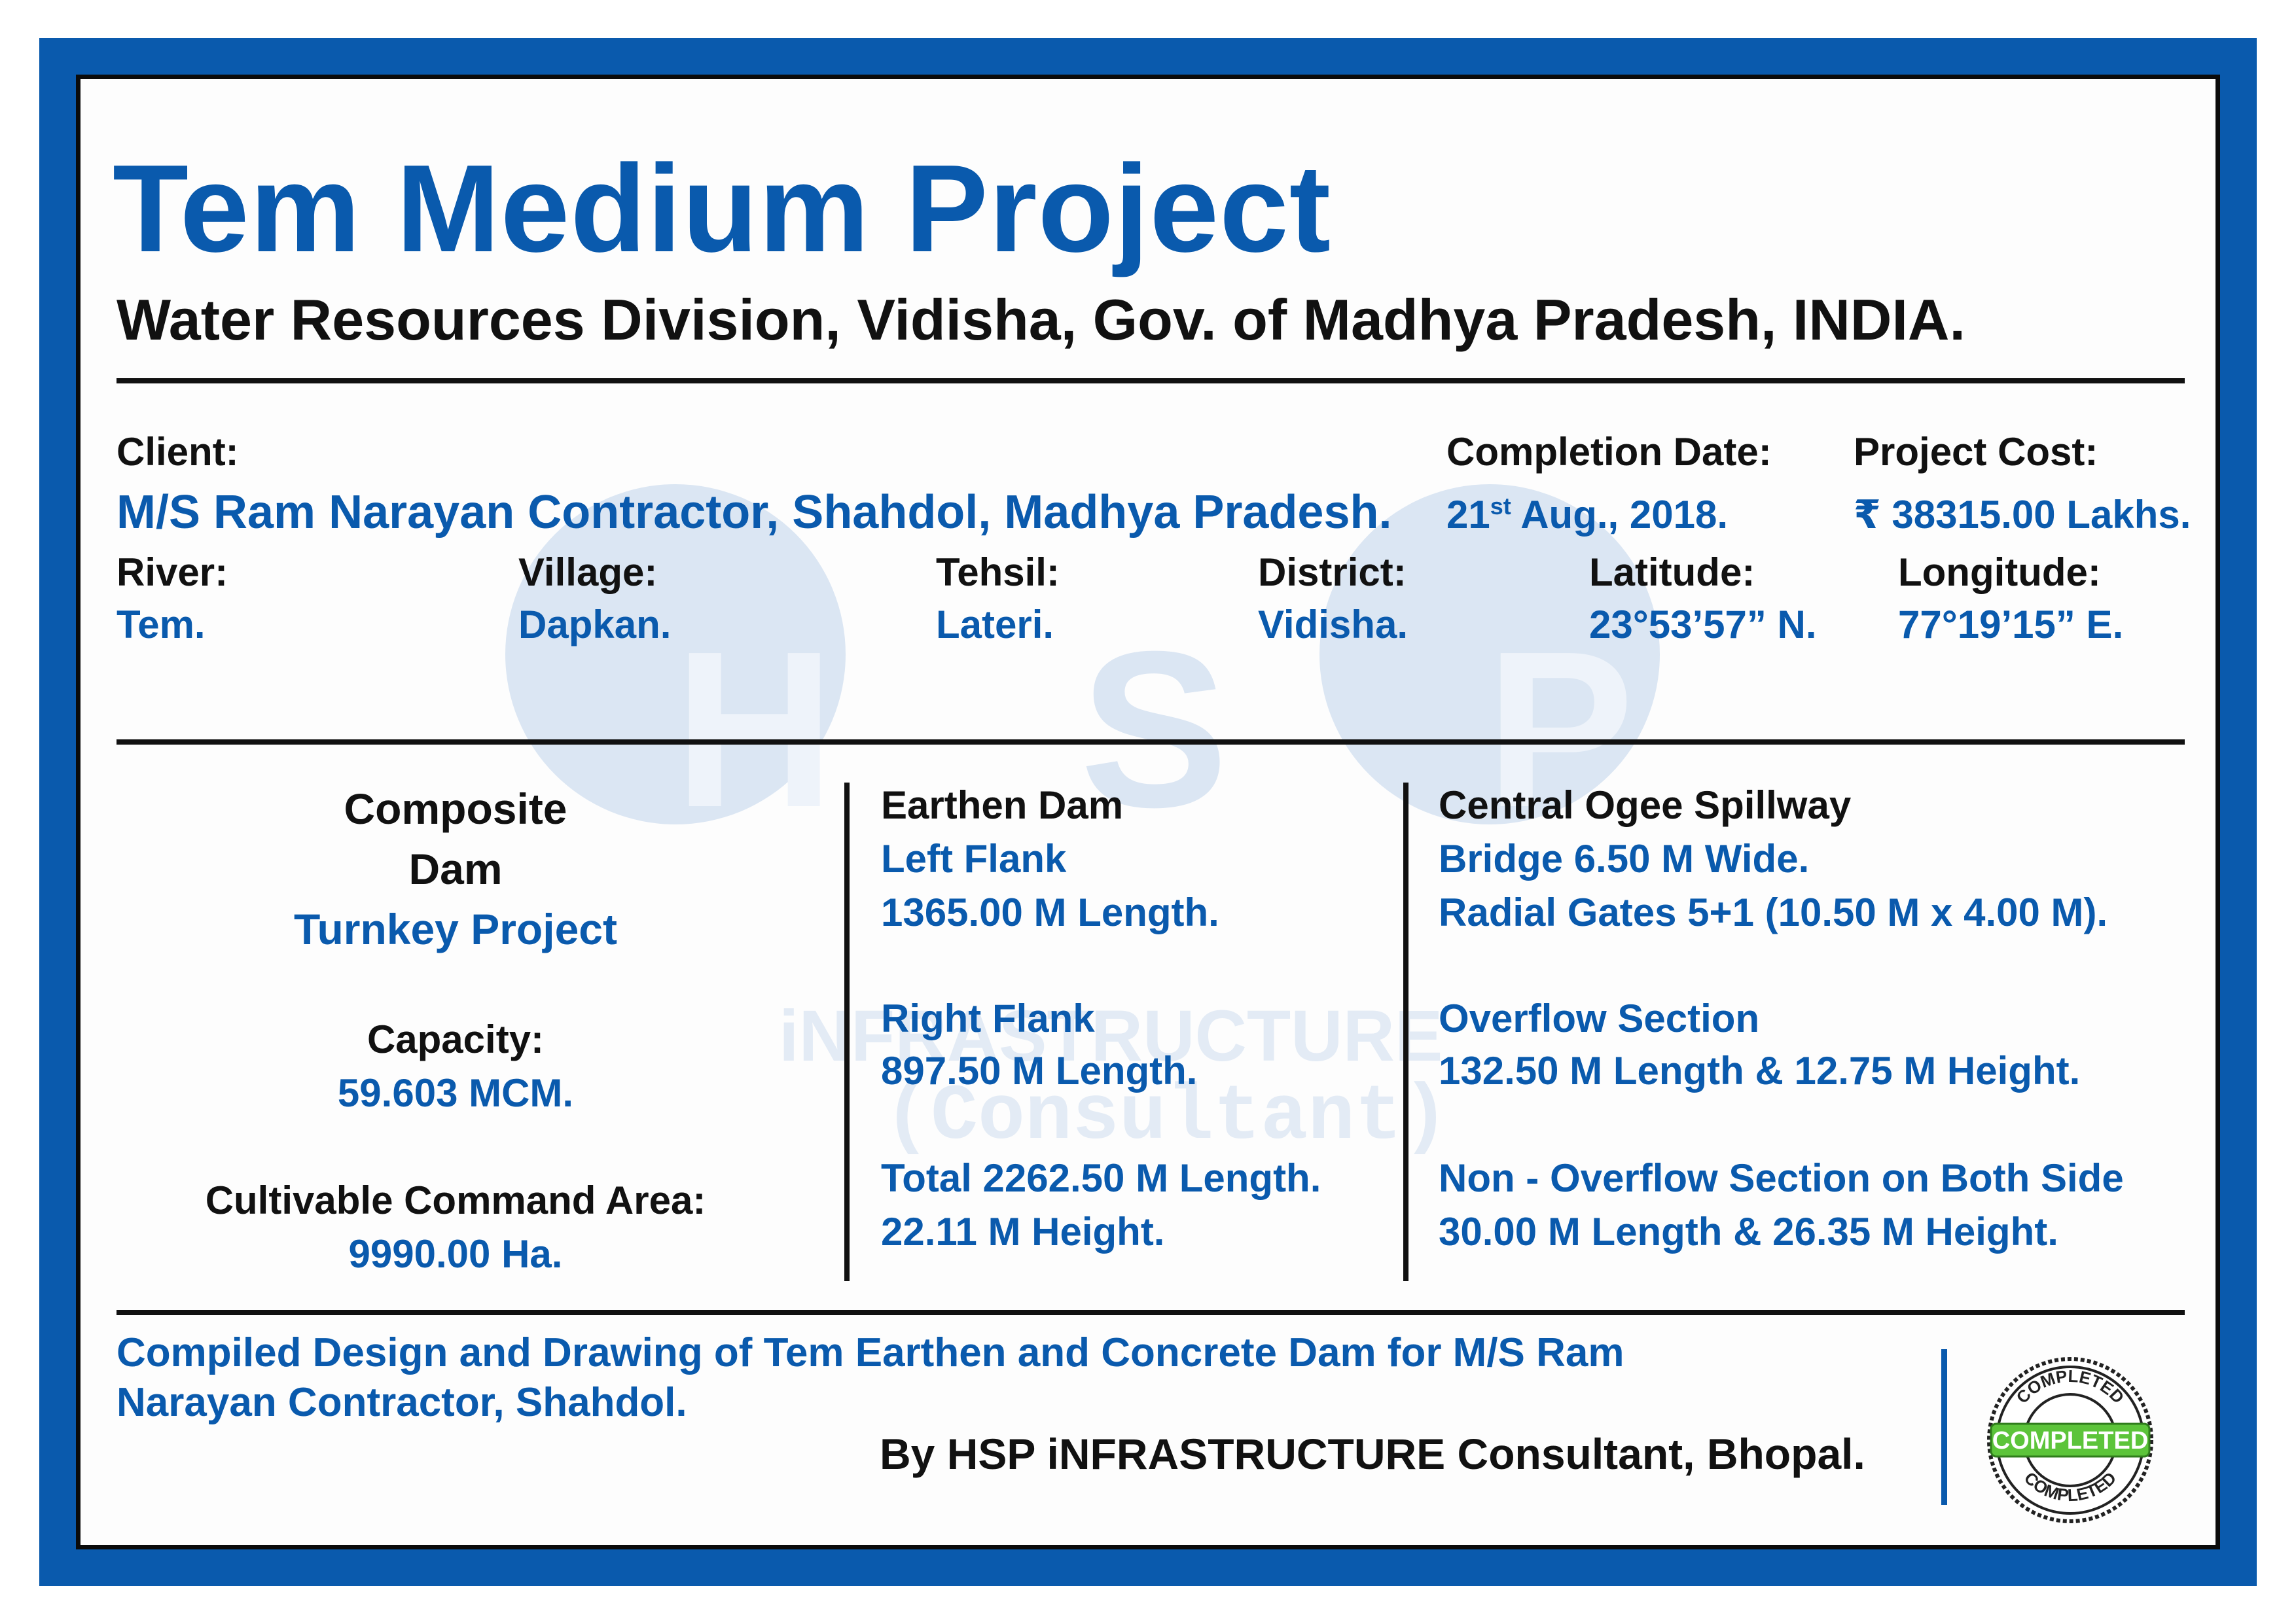  What do you see at coordinates (1154, 729) in the screenshot?
I see `watermark-letter-s: S` at bounding box center [1154, 729].